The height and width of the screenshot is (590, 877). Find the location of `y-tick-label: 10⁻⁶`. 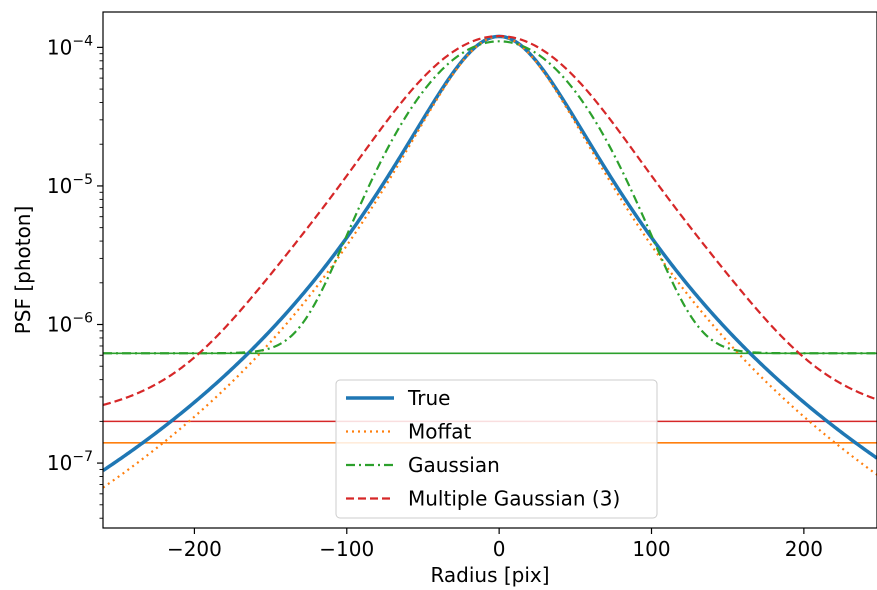

y-tick-label: 10⁻⁶ is located at coordinates (70, 324).